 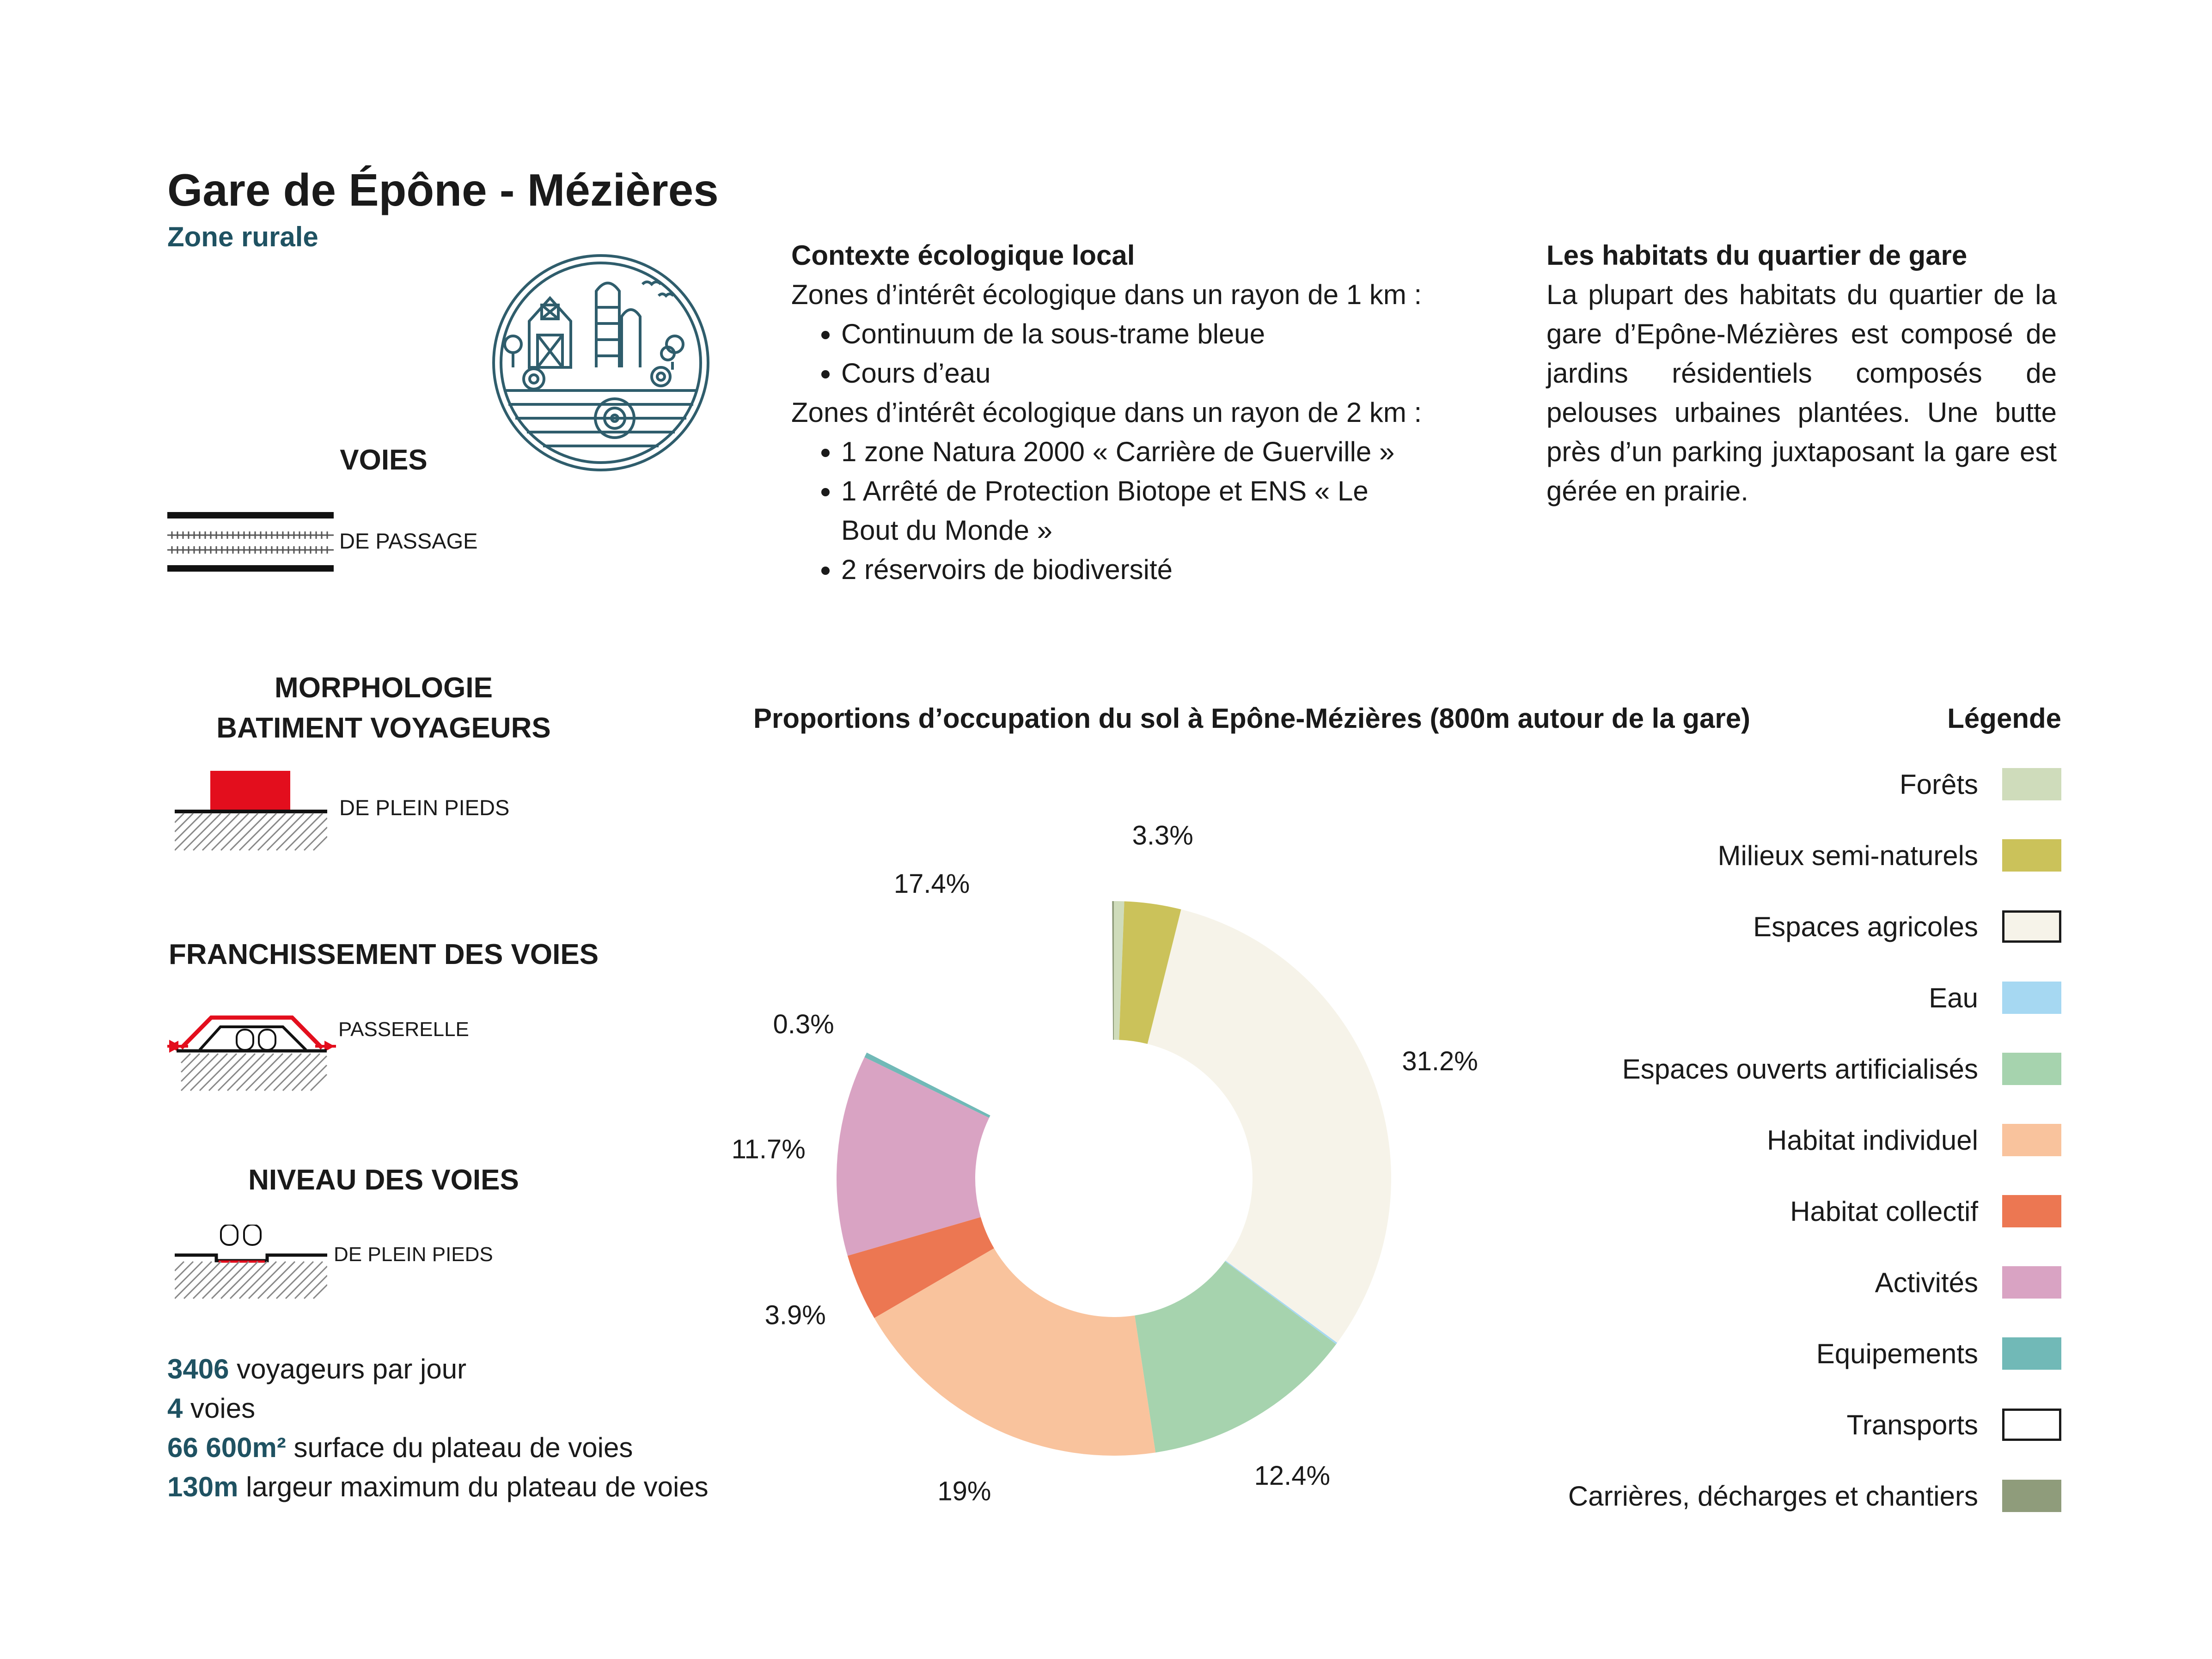 What do you see at coordinates (1926, 1282) in the screenshot?
I see `legend-label: Activités` at bounding box center [1926, 1282].